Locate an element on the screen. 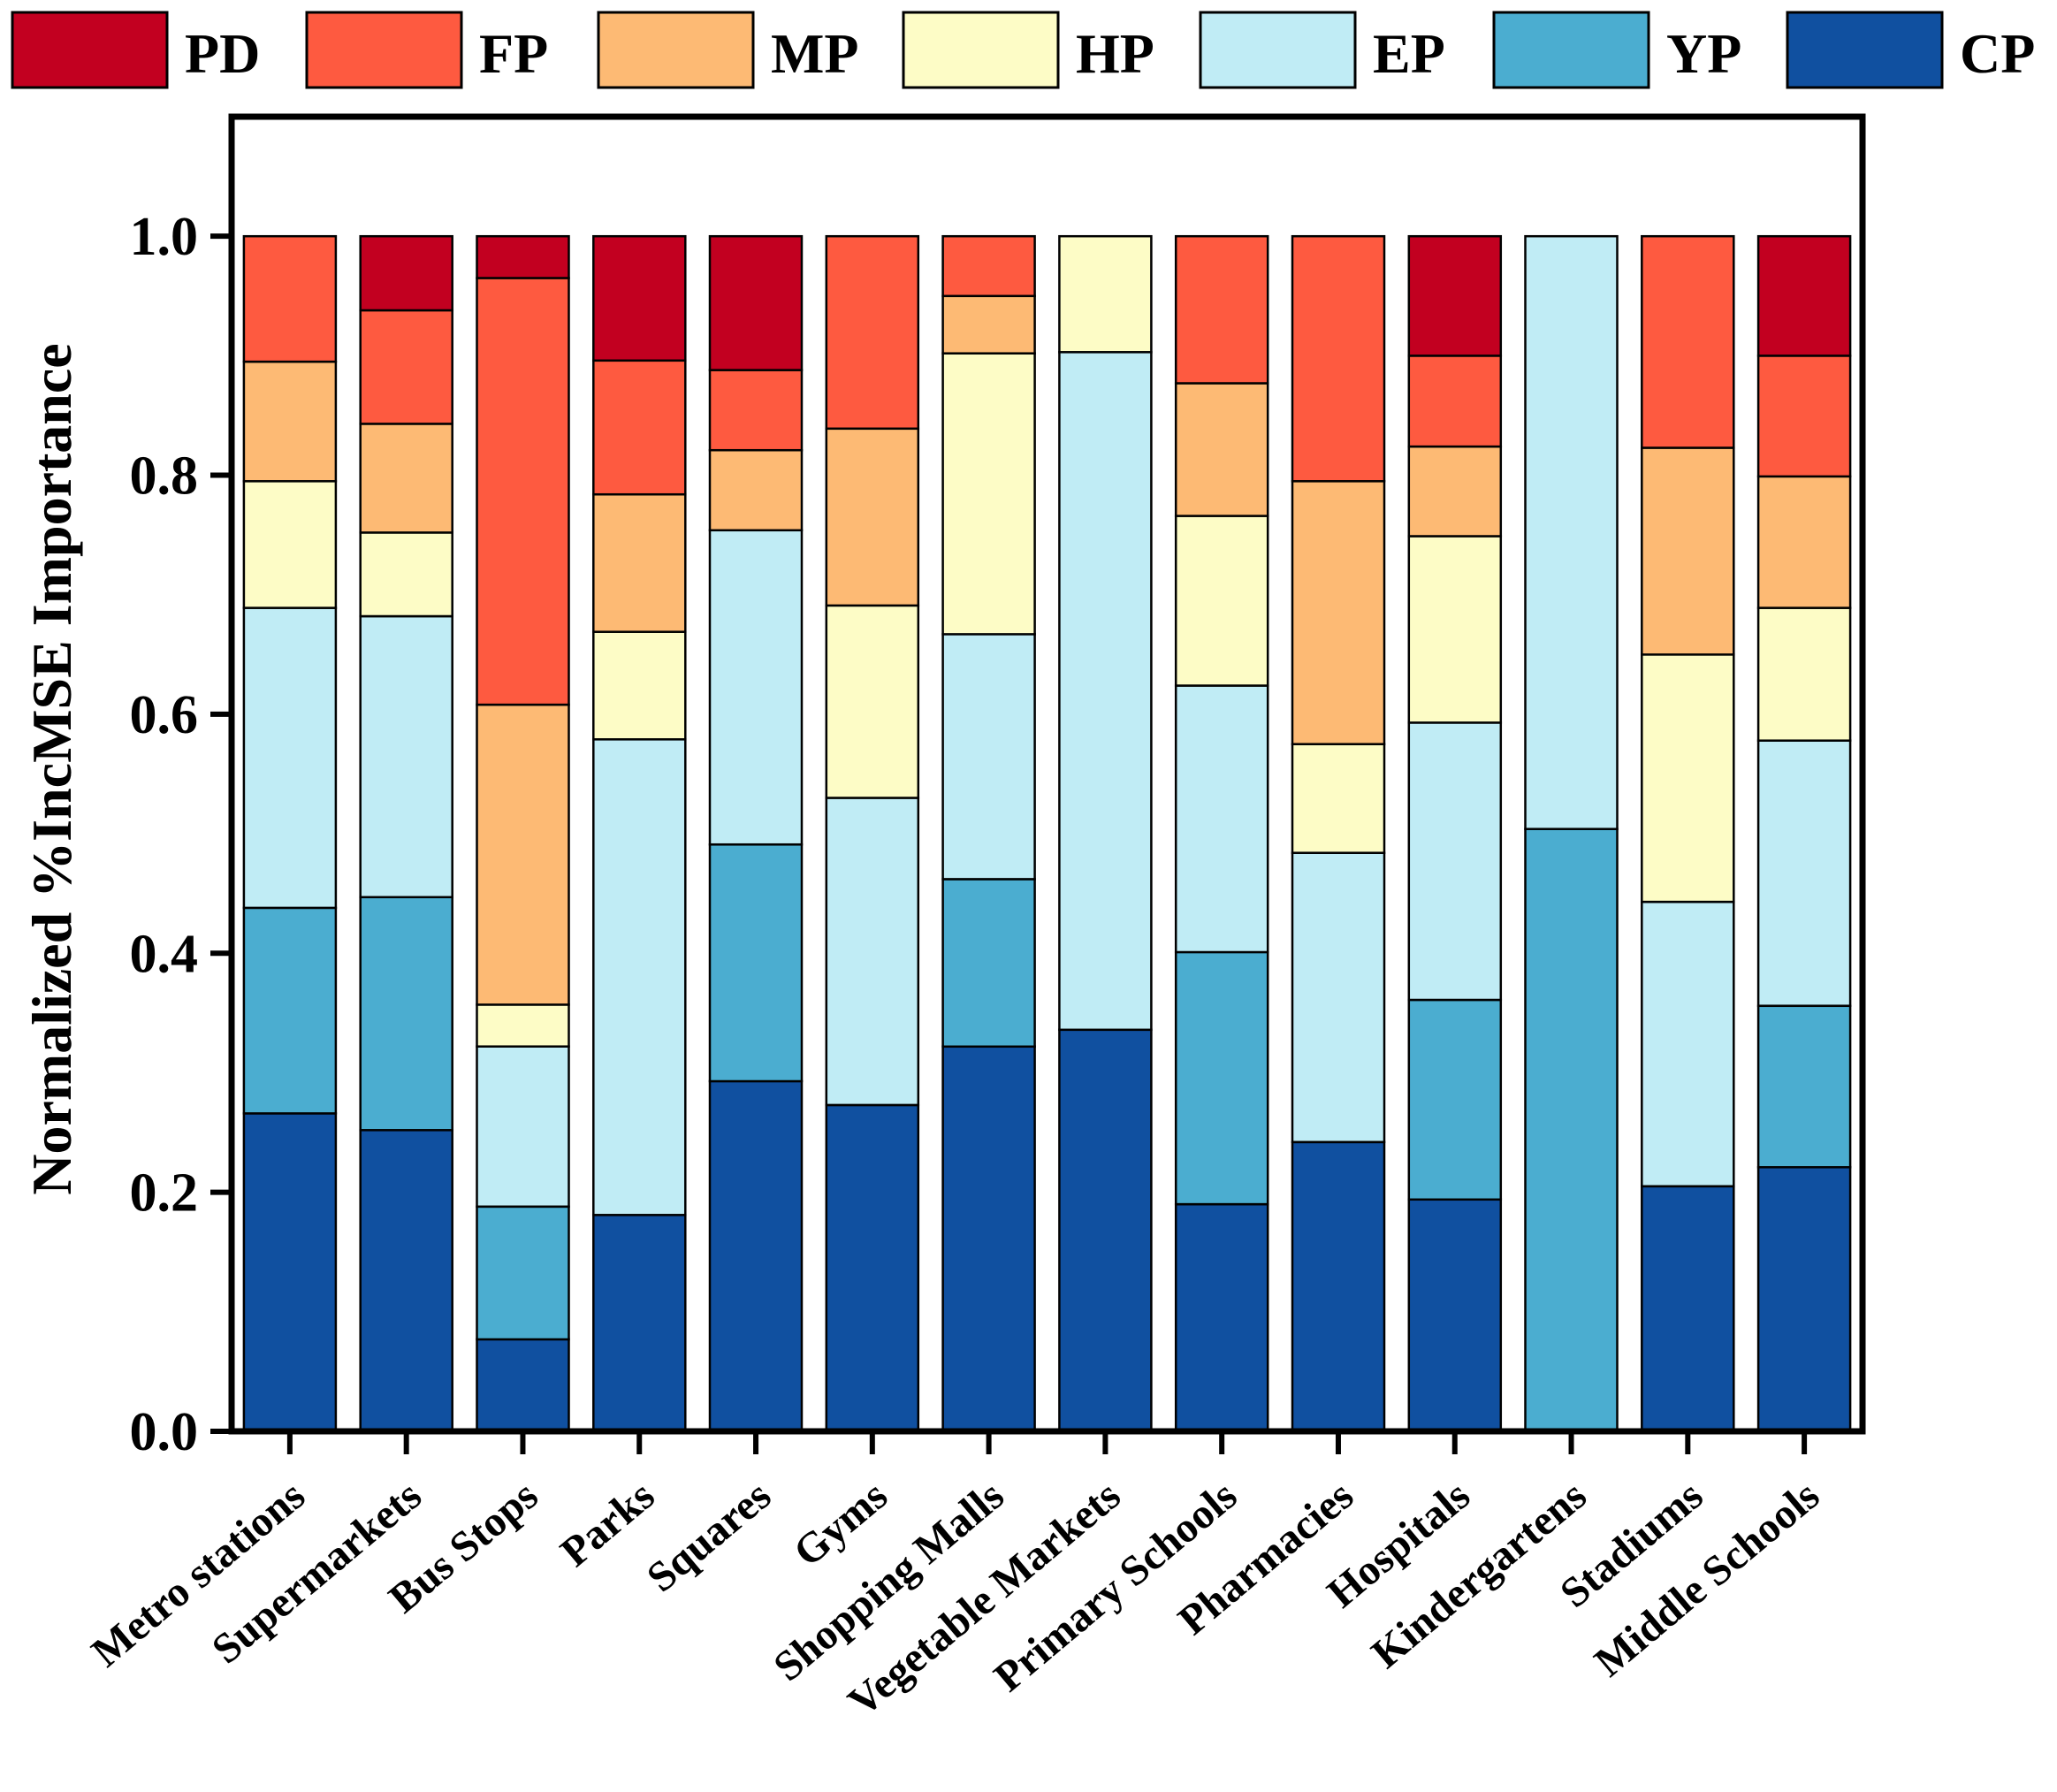  y-tick-label: 1.0 is located at coordinates (164, 237).